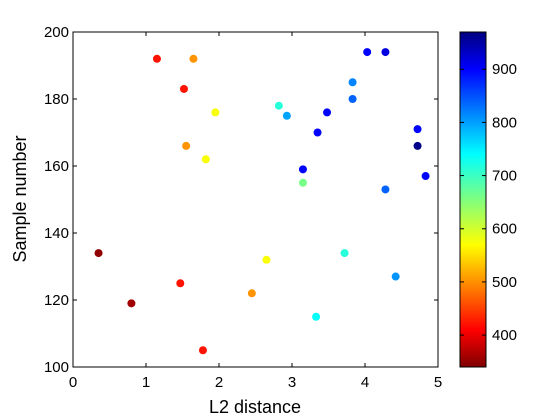  I want to click on y-tick-label: 200, so click(56, 32).